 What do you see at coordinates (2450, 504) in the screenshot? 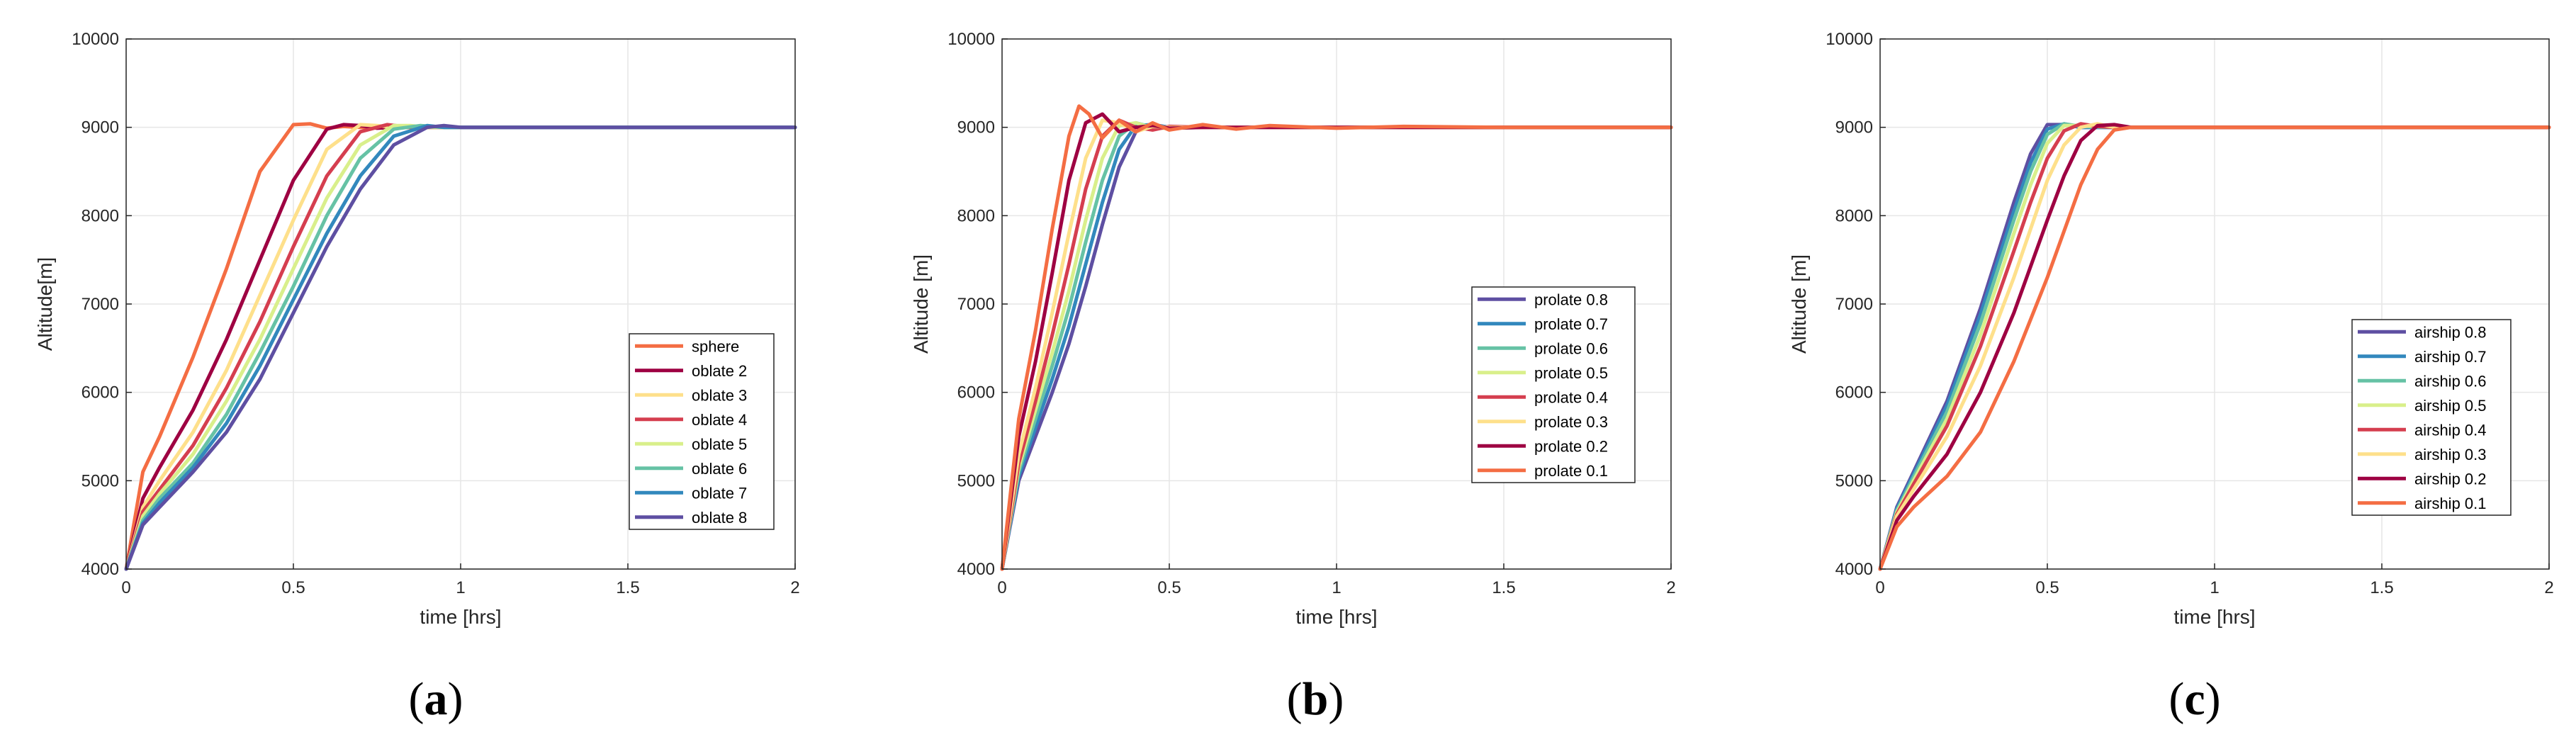
I see `legend-label: airship 0.1` at bounding box center [2450, 504].